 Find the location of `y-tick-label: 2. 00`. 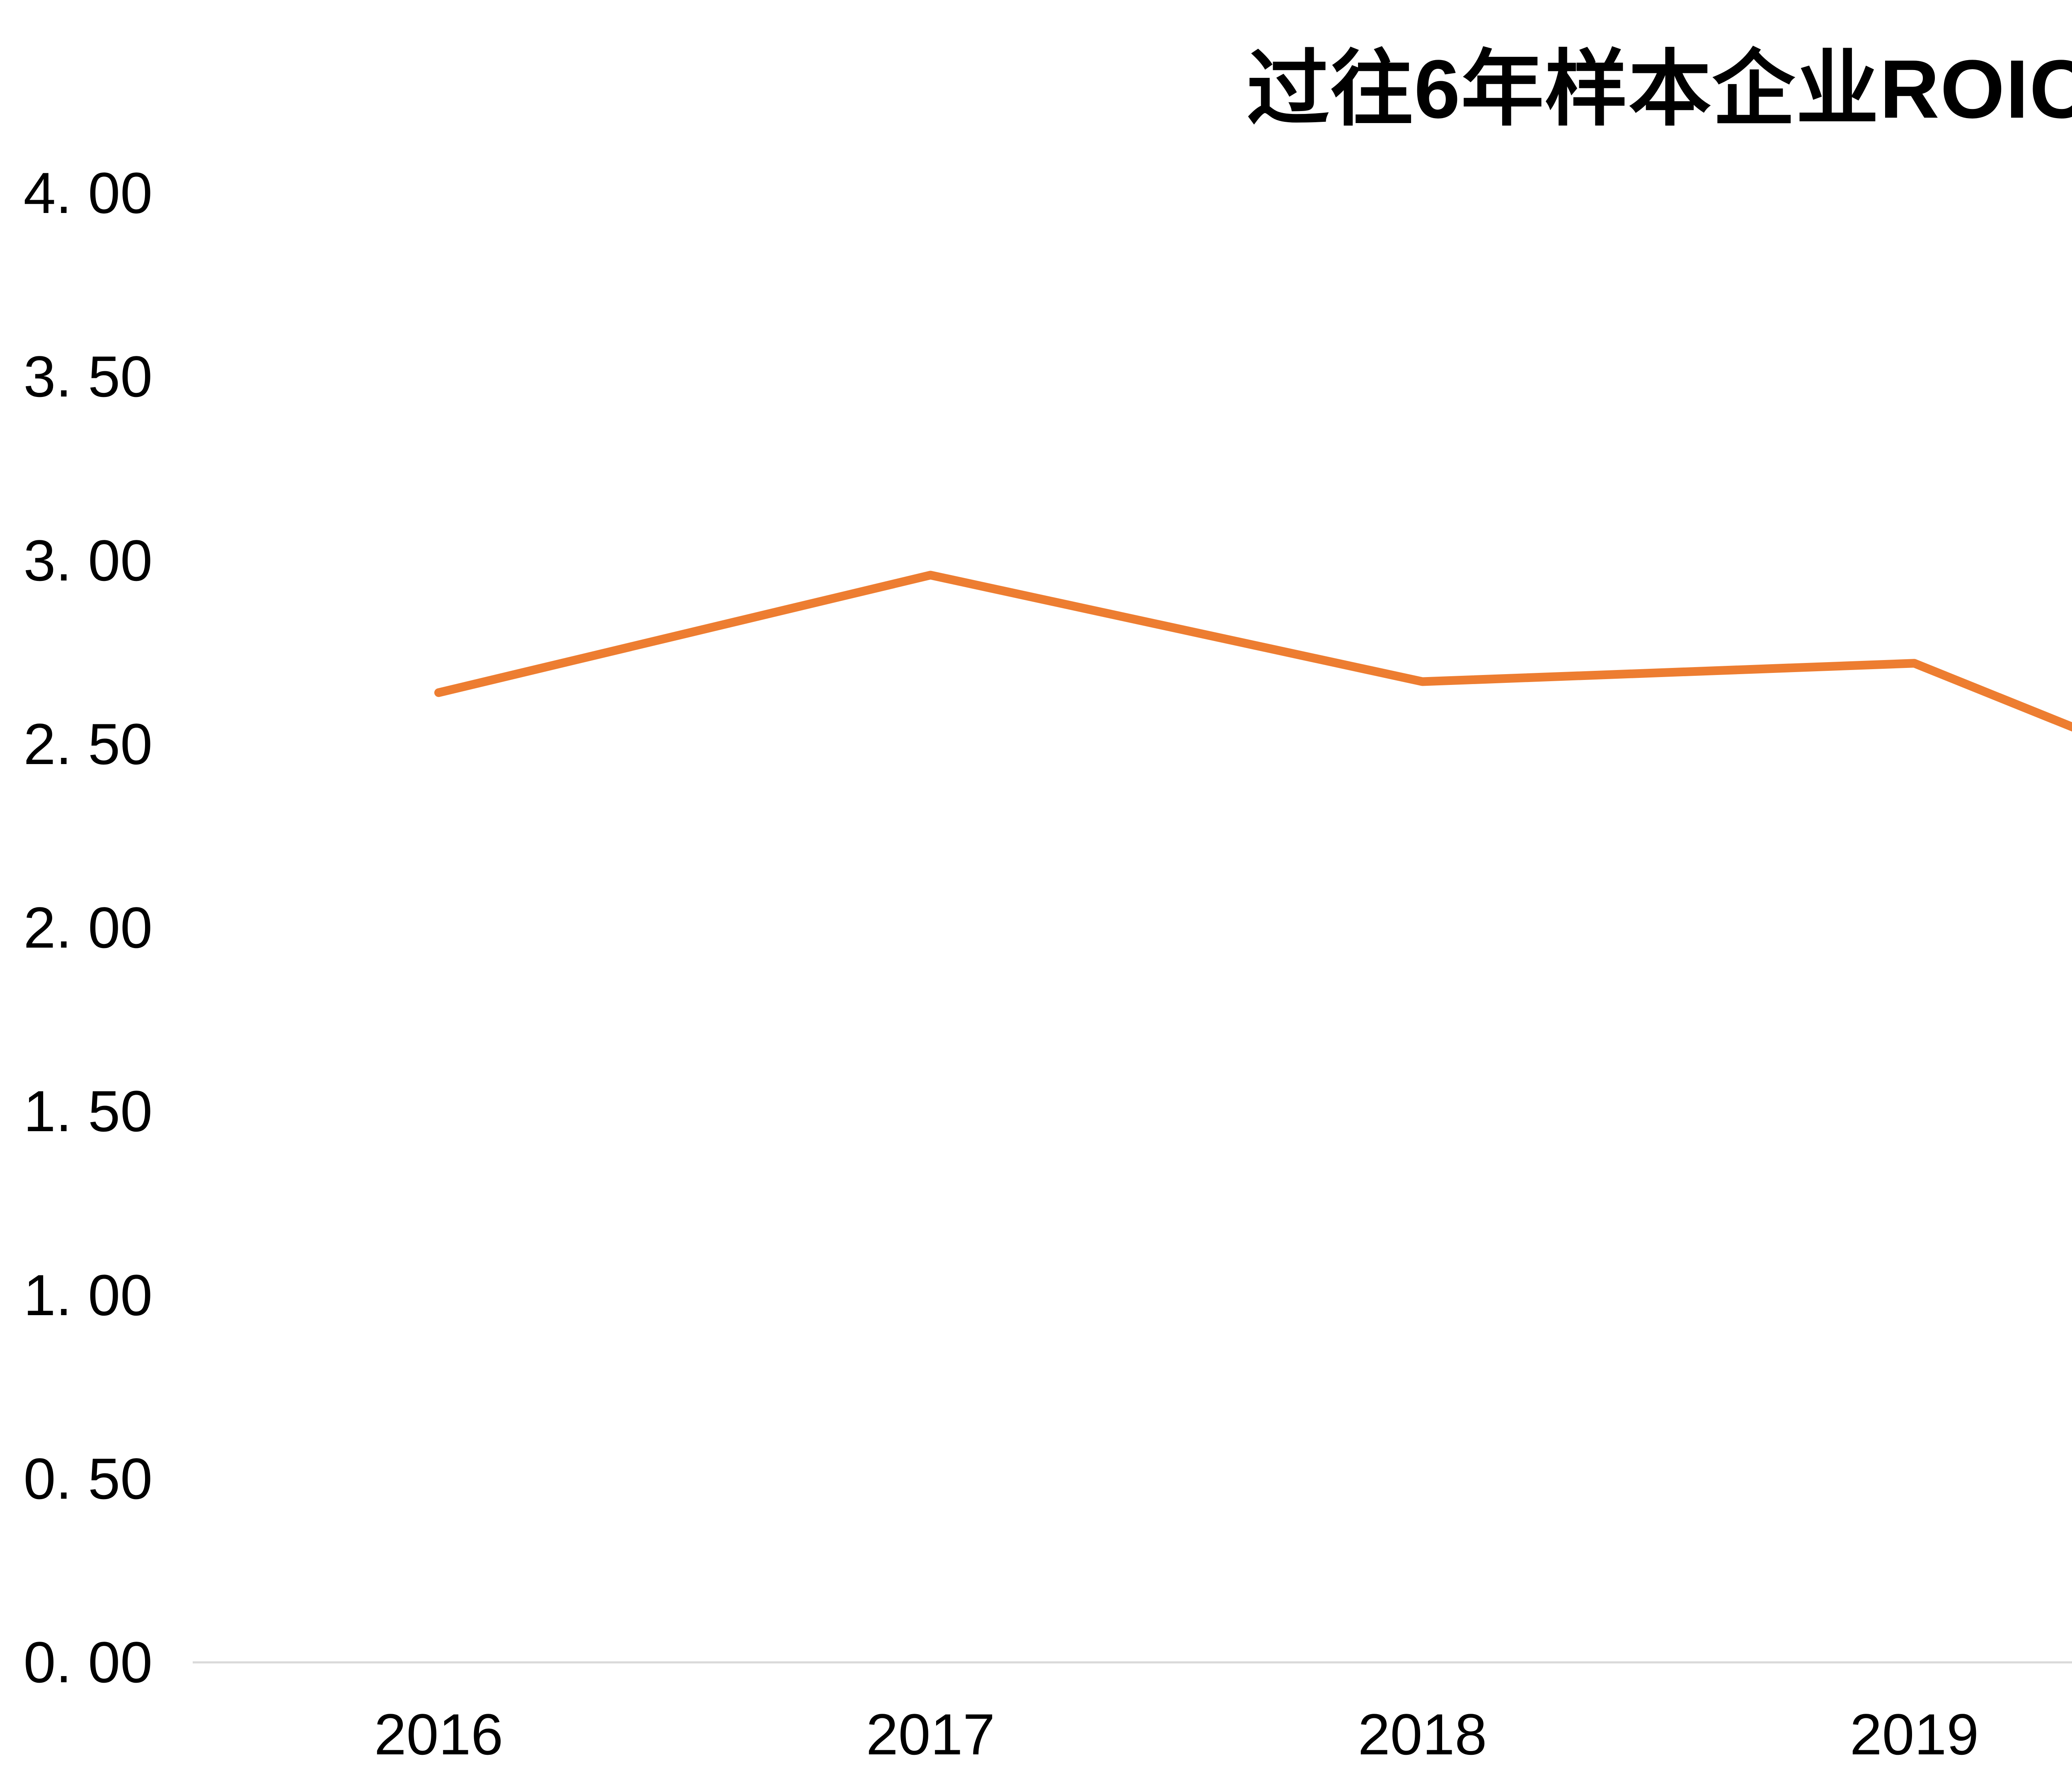

y-tick-label: 2. 00 is located at coordinates (87, 928).